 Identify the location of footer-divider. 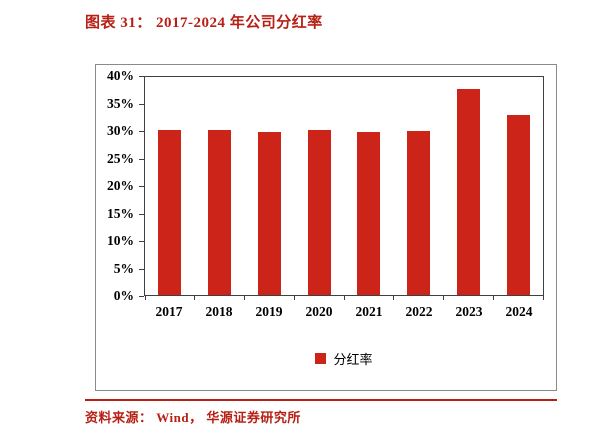
(321, 400).